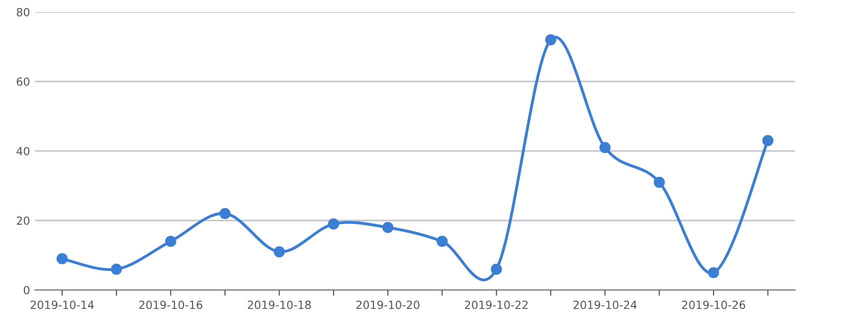 The image size is (853, 329). Describe the element at coordinates (279, 305) in the screenshot. I see `x-tick-label: 2019-10-18` at that location.